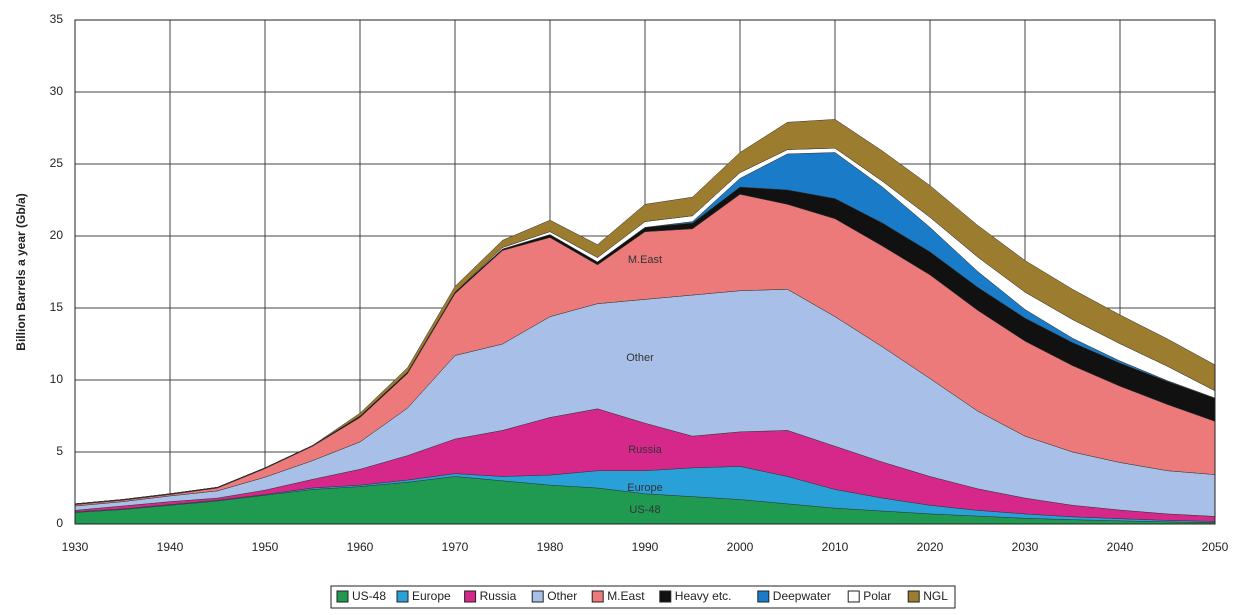 This screenshot has height=615, width=1235. Describe the element at coordinates (562, 596) in the screenshot. I see `legend-label: Other` at that location.